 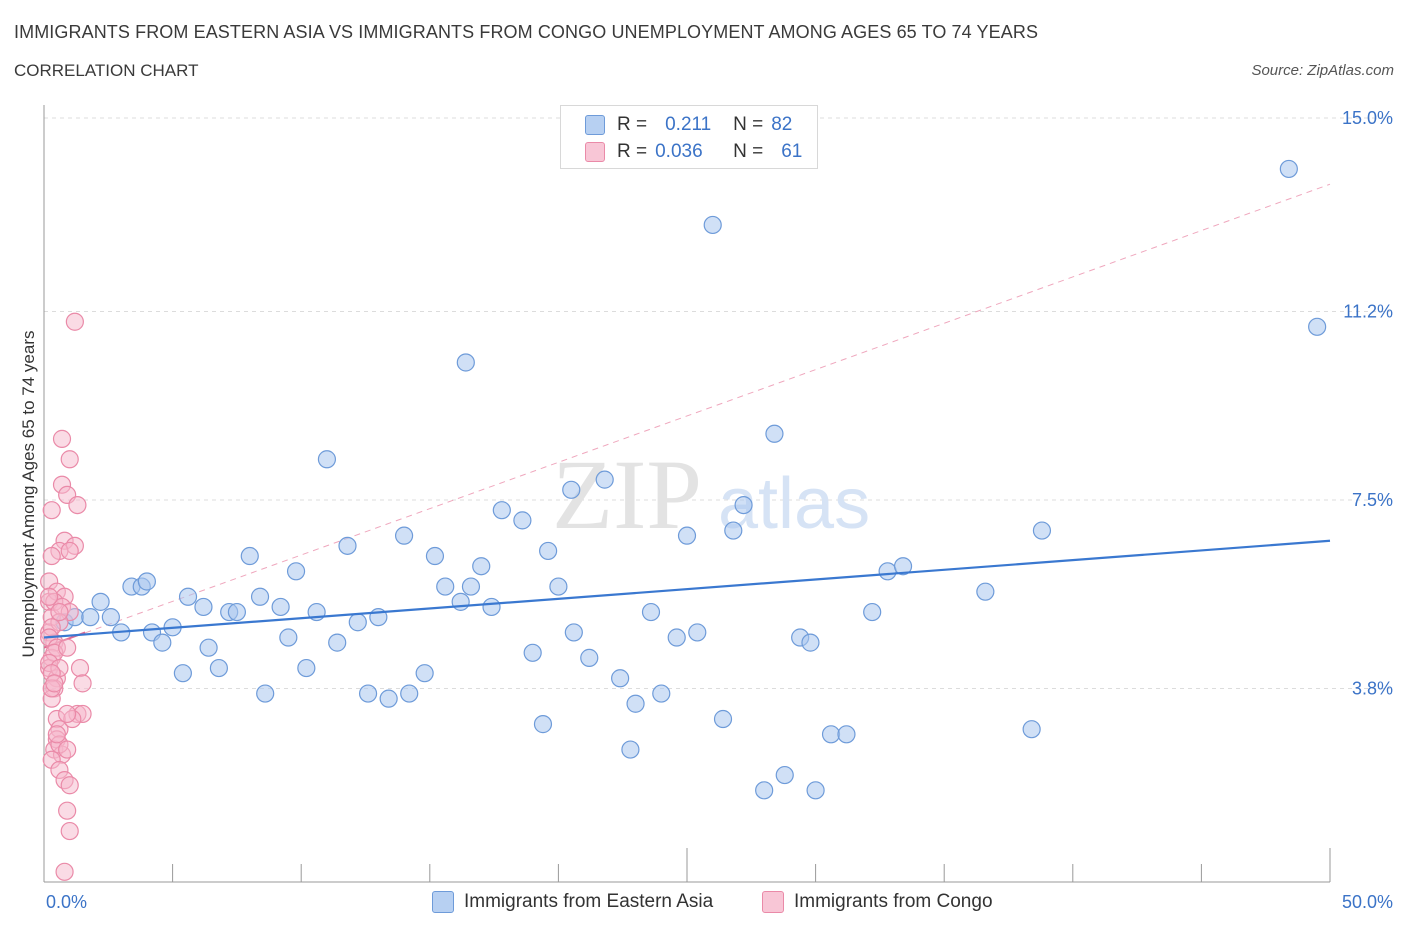 What do you see at coordinates (1322, 70) in the screenshot?
I see `source-label: Source: ZipAtlas.com` at bounding box center [1322, 70].